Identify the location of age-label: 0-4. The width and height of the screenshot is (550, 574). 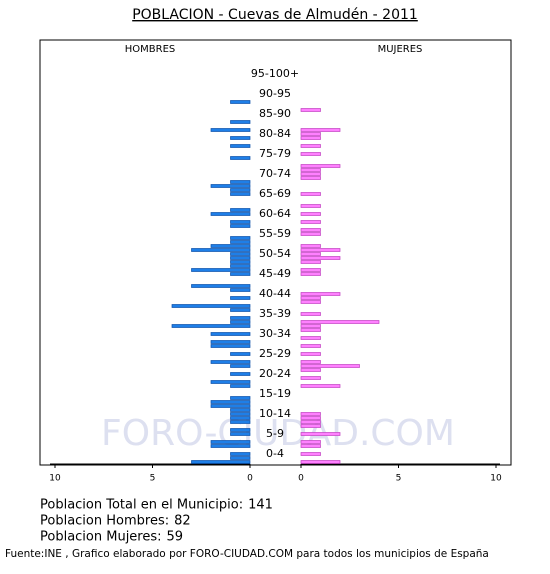
(275, 453).